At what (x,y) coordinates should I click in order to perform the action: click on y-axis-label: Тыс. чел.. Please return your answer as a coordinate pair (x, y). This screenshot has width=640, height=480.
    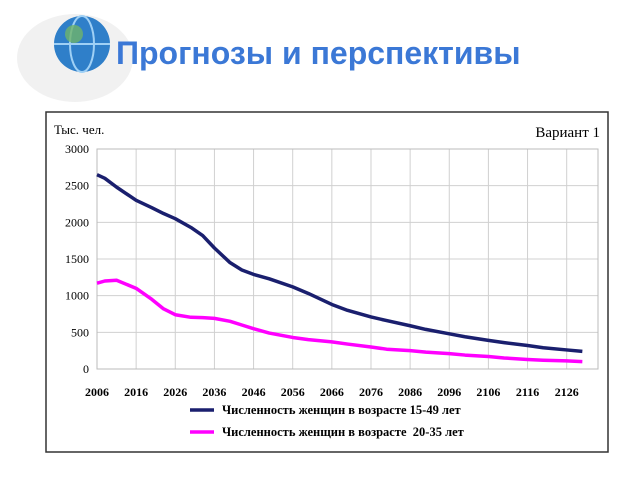
    Looking at the image, I should click on (79, 129).